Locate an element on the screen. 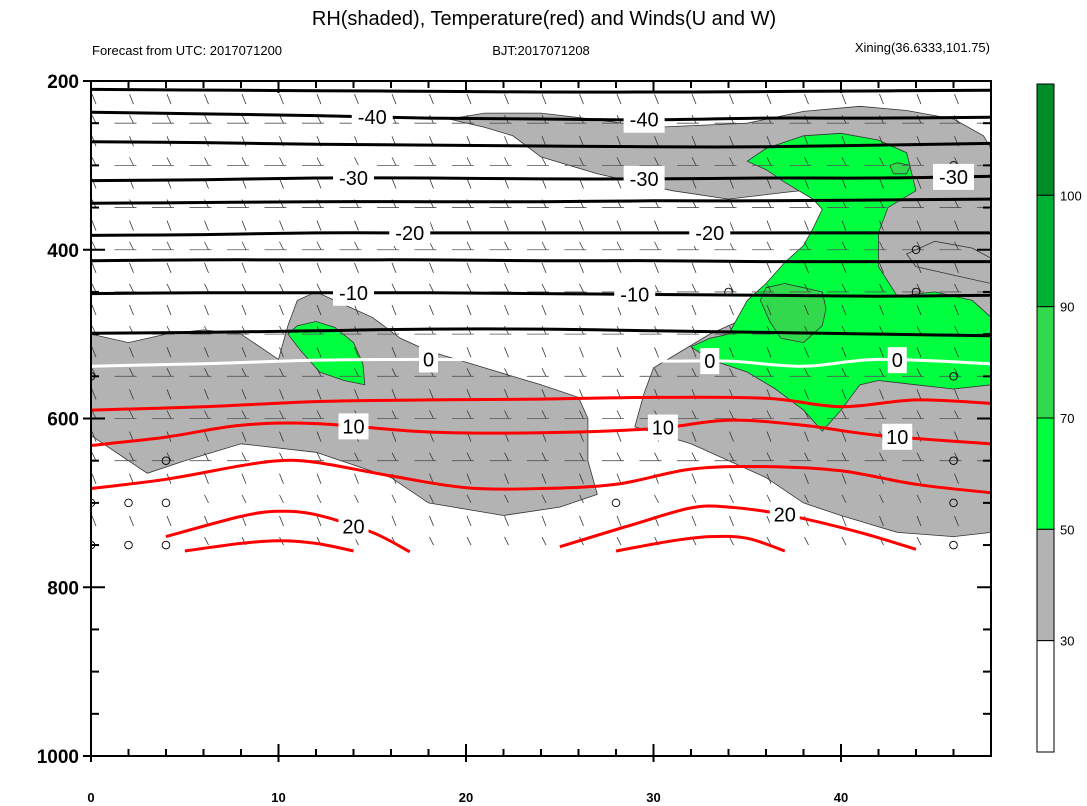 This screenshot has height=806, width=1087. x-tick-label: 10 is located at coordinates (278, 797).